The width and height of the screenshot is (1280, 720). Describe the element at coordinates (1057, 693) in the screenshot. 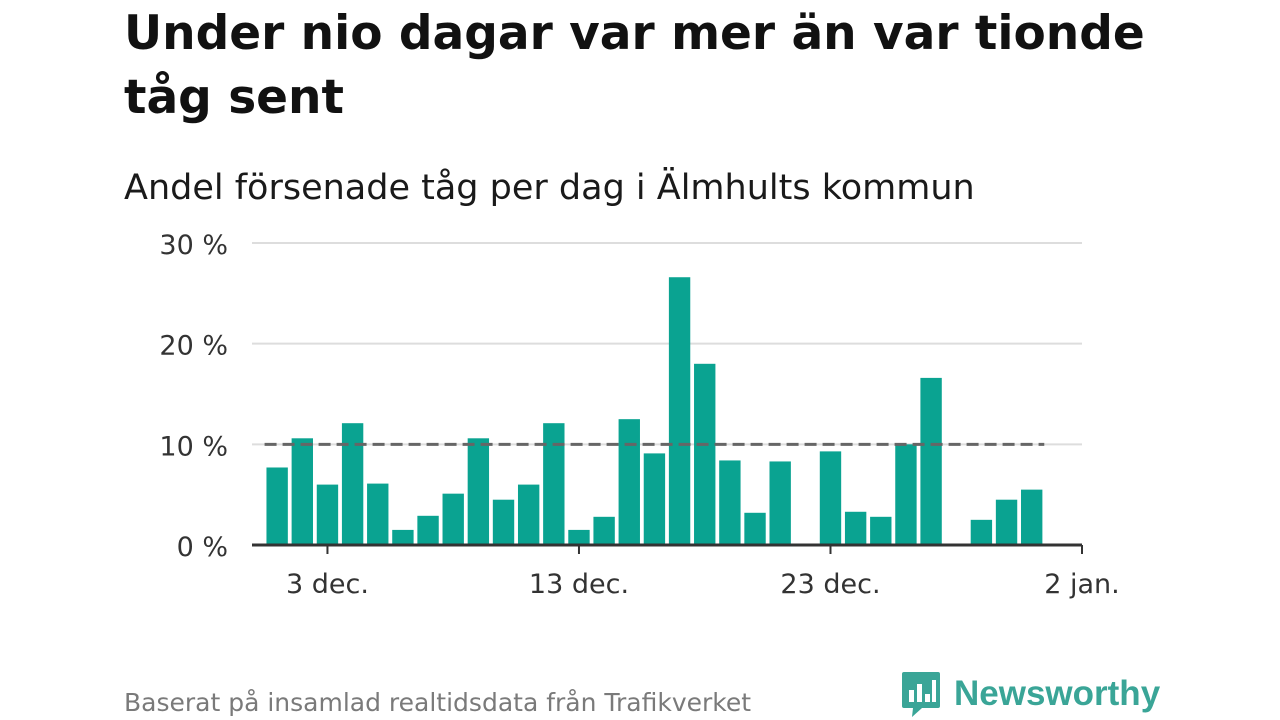

I see `brand-name: Newsworthy` at that location.